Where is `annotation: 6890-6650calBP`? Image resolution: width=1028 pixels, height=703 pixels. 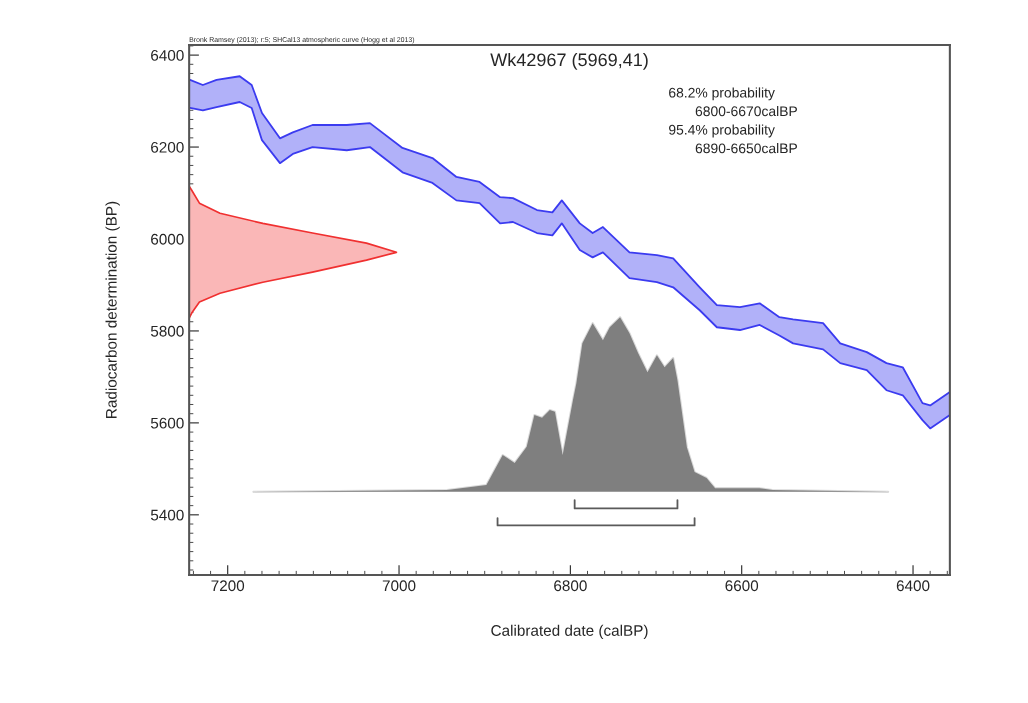 annotation: 6890-6650calBP is located at coordinates (746, 148).